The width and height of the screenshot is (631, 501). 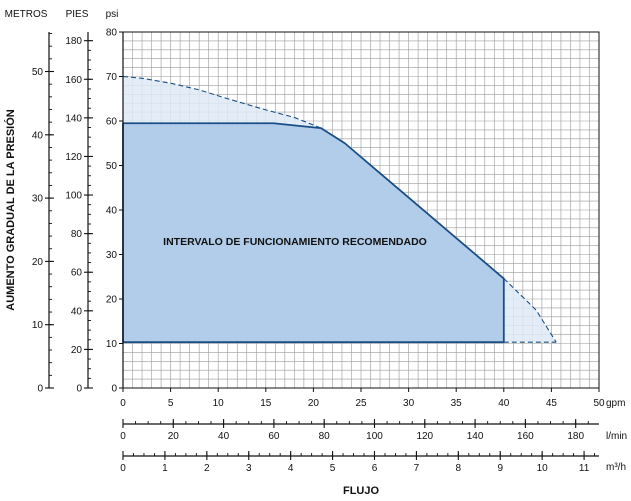 I want to click on m3h-tick-label: 7, so click(x=417, y=468).